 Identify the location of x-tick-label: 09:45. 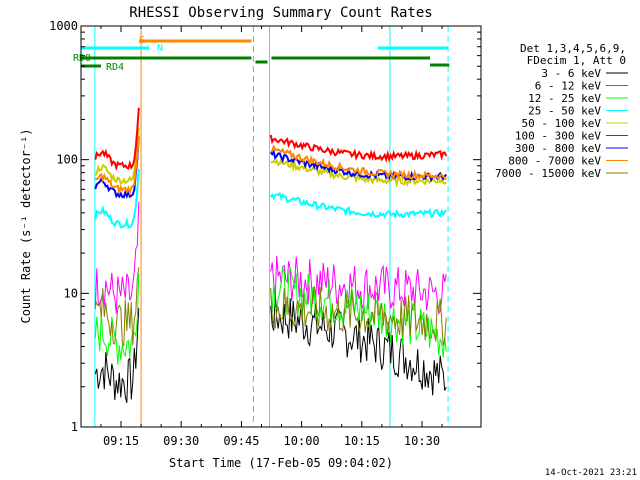
(241, 441).